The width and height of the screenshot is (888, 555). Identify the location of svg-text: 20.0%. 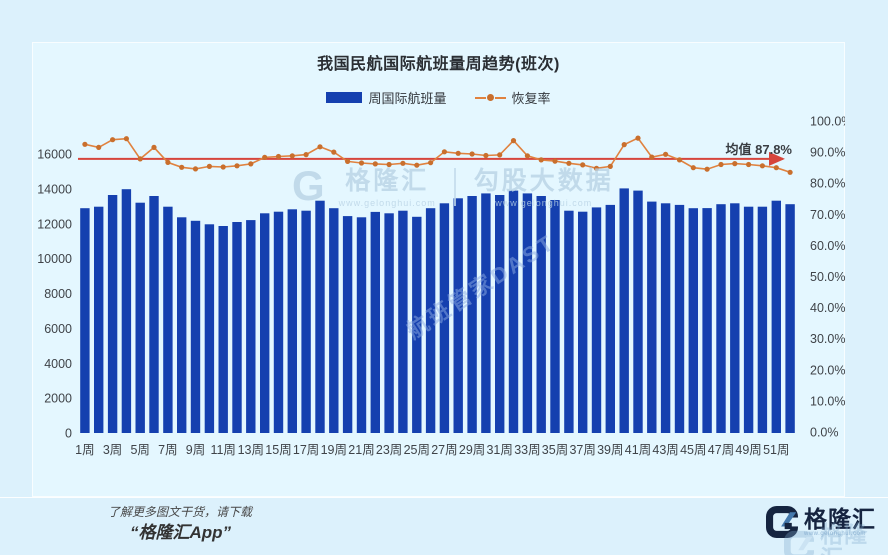
(827, 370).